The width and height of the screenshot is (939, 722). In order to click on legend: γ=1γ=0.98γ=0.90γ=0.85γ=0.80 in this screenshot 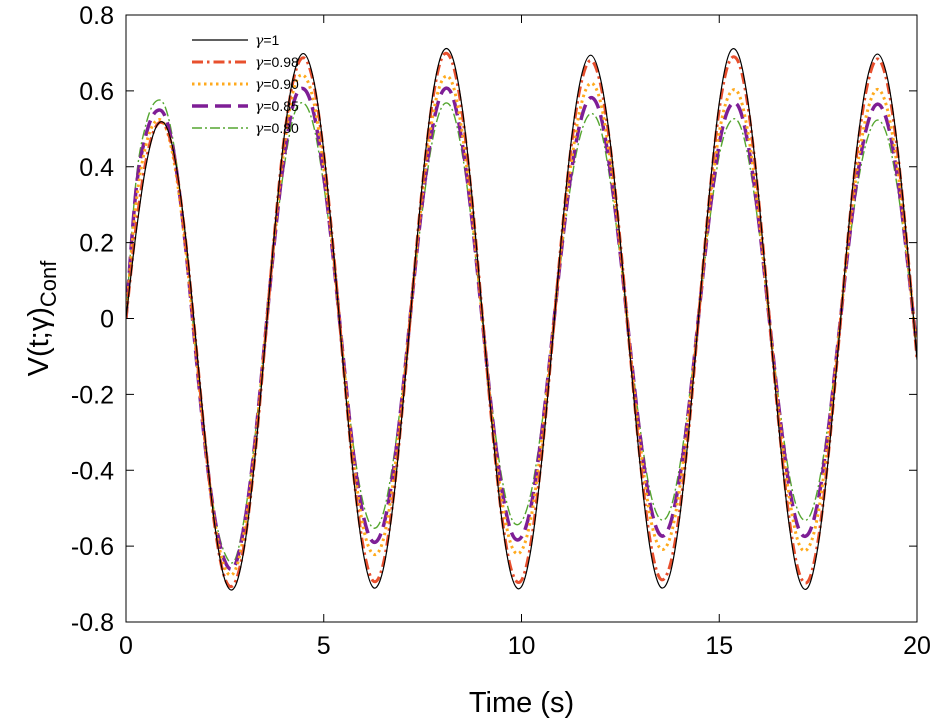, I will do `click(245, 84)`.